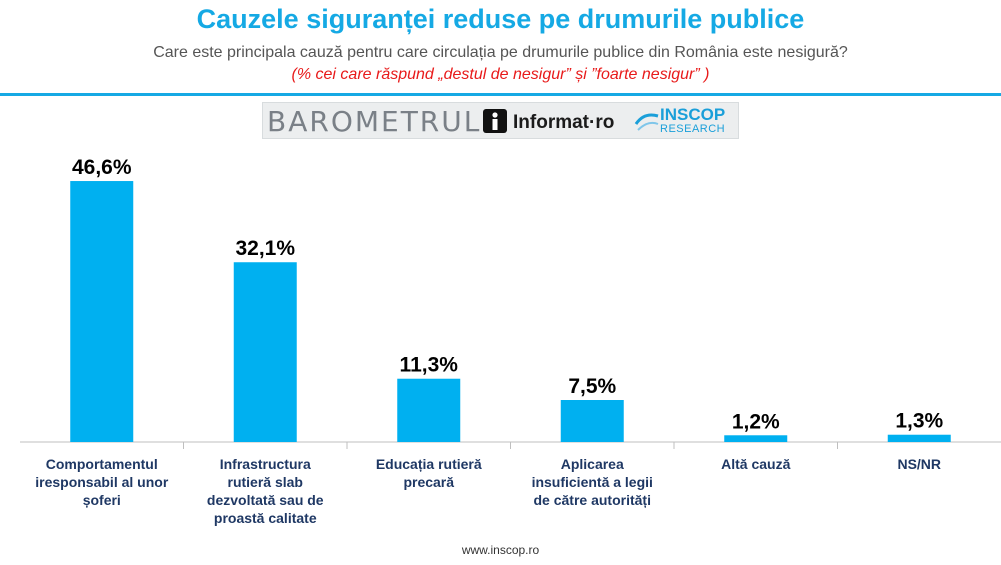  What do you see at coordinates (646, 122) in the screenshot?
I see `inscop-swoosh-icon` at bounding box center [646, 122].